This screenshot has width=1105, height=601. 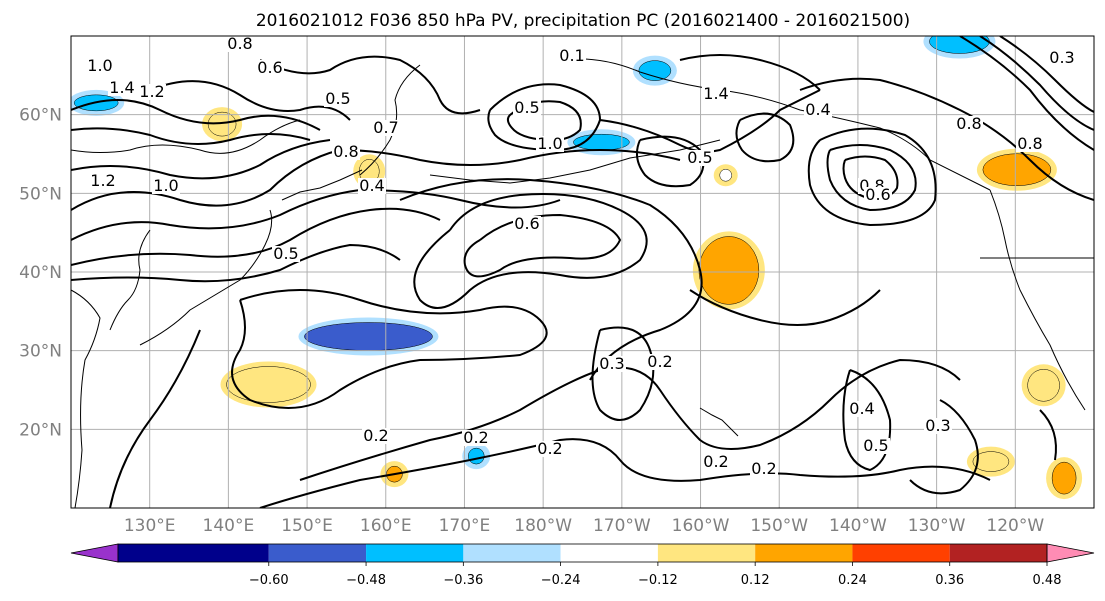 I want to click on latitude-labels: 20°N 30°N 40°N 50°N 60°N, so click(x=40, y=273).